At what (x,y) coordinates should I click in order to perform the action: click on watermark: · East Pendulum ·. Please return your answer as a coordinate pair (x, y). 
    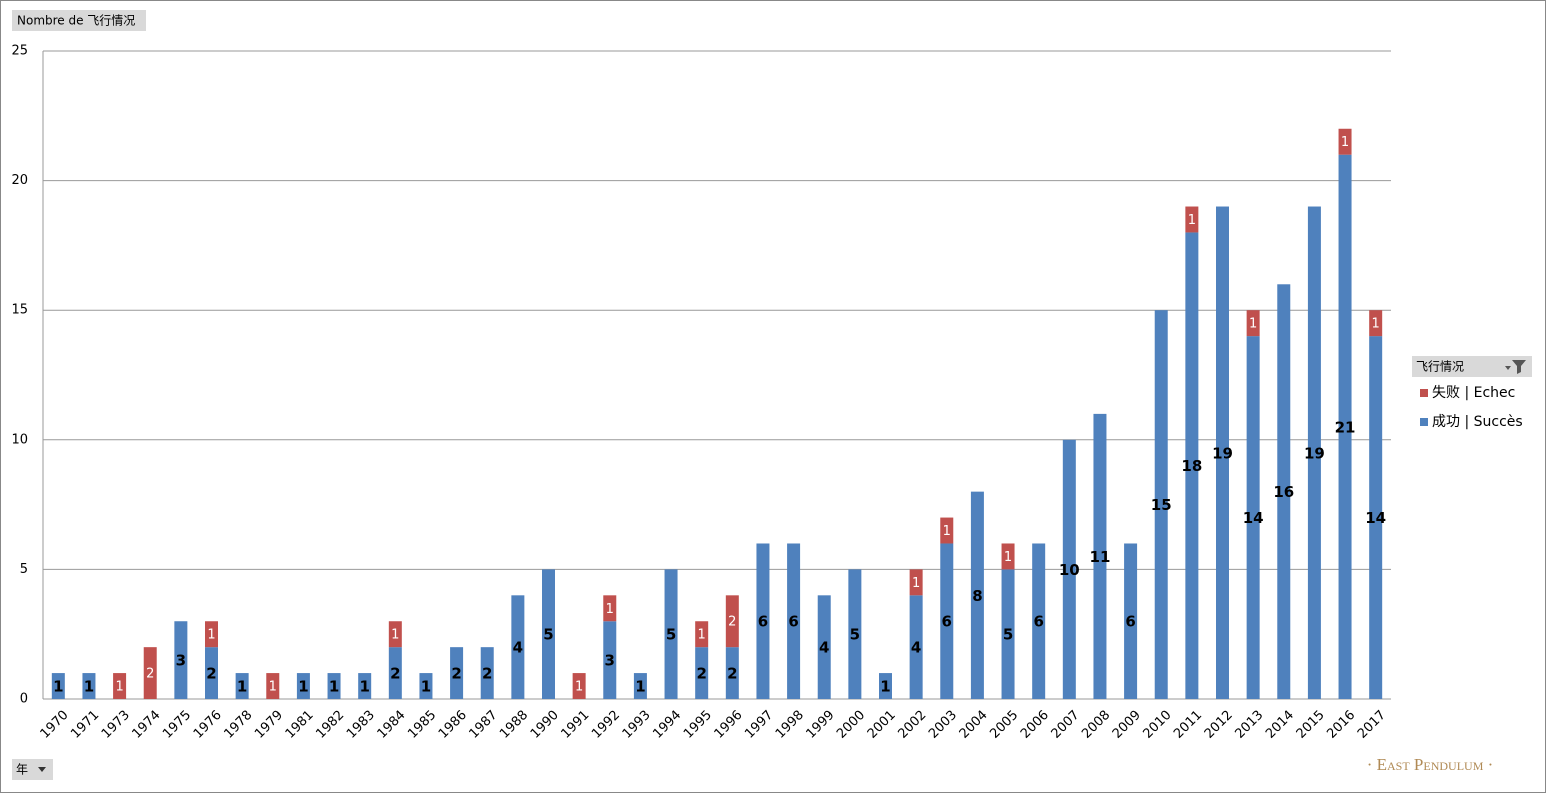
    Looking at the image, I should click on (1430, 764).